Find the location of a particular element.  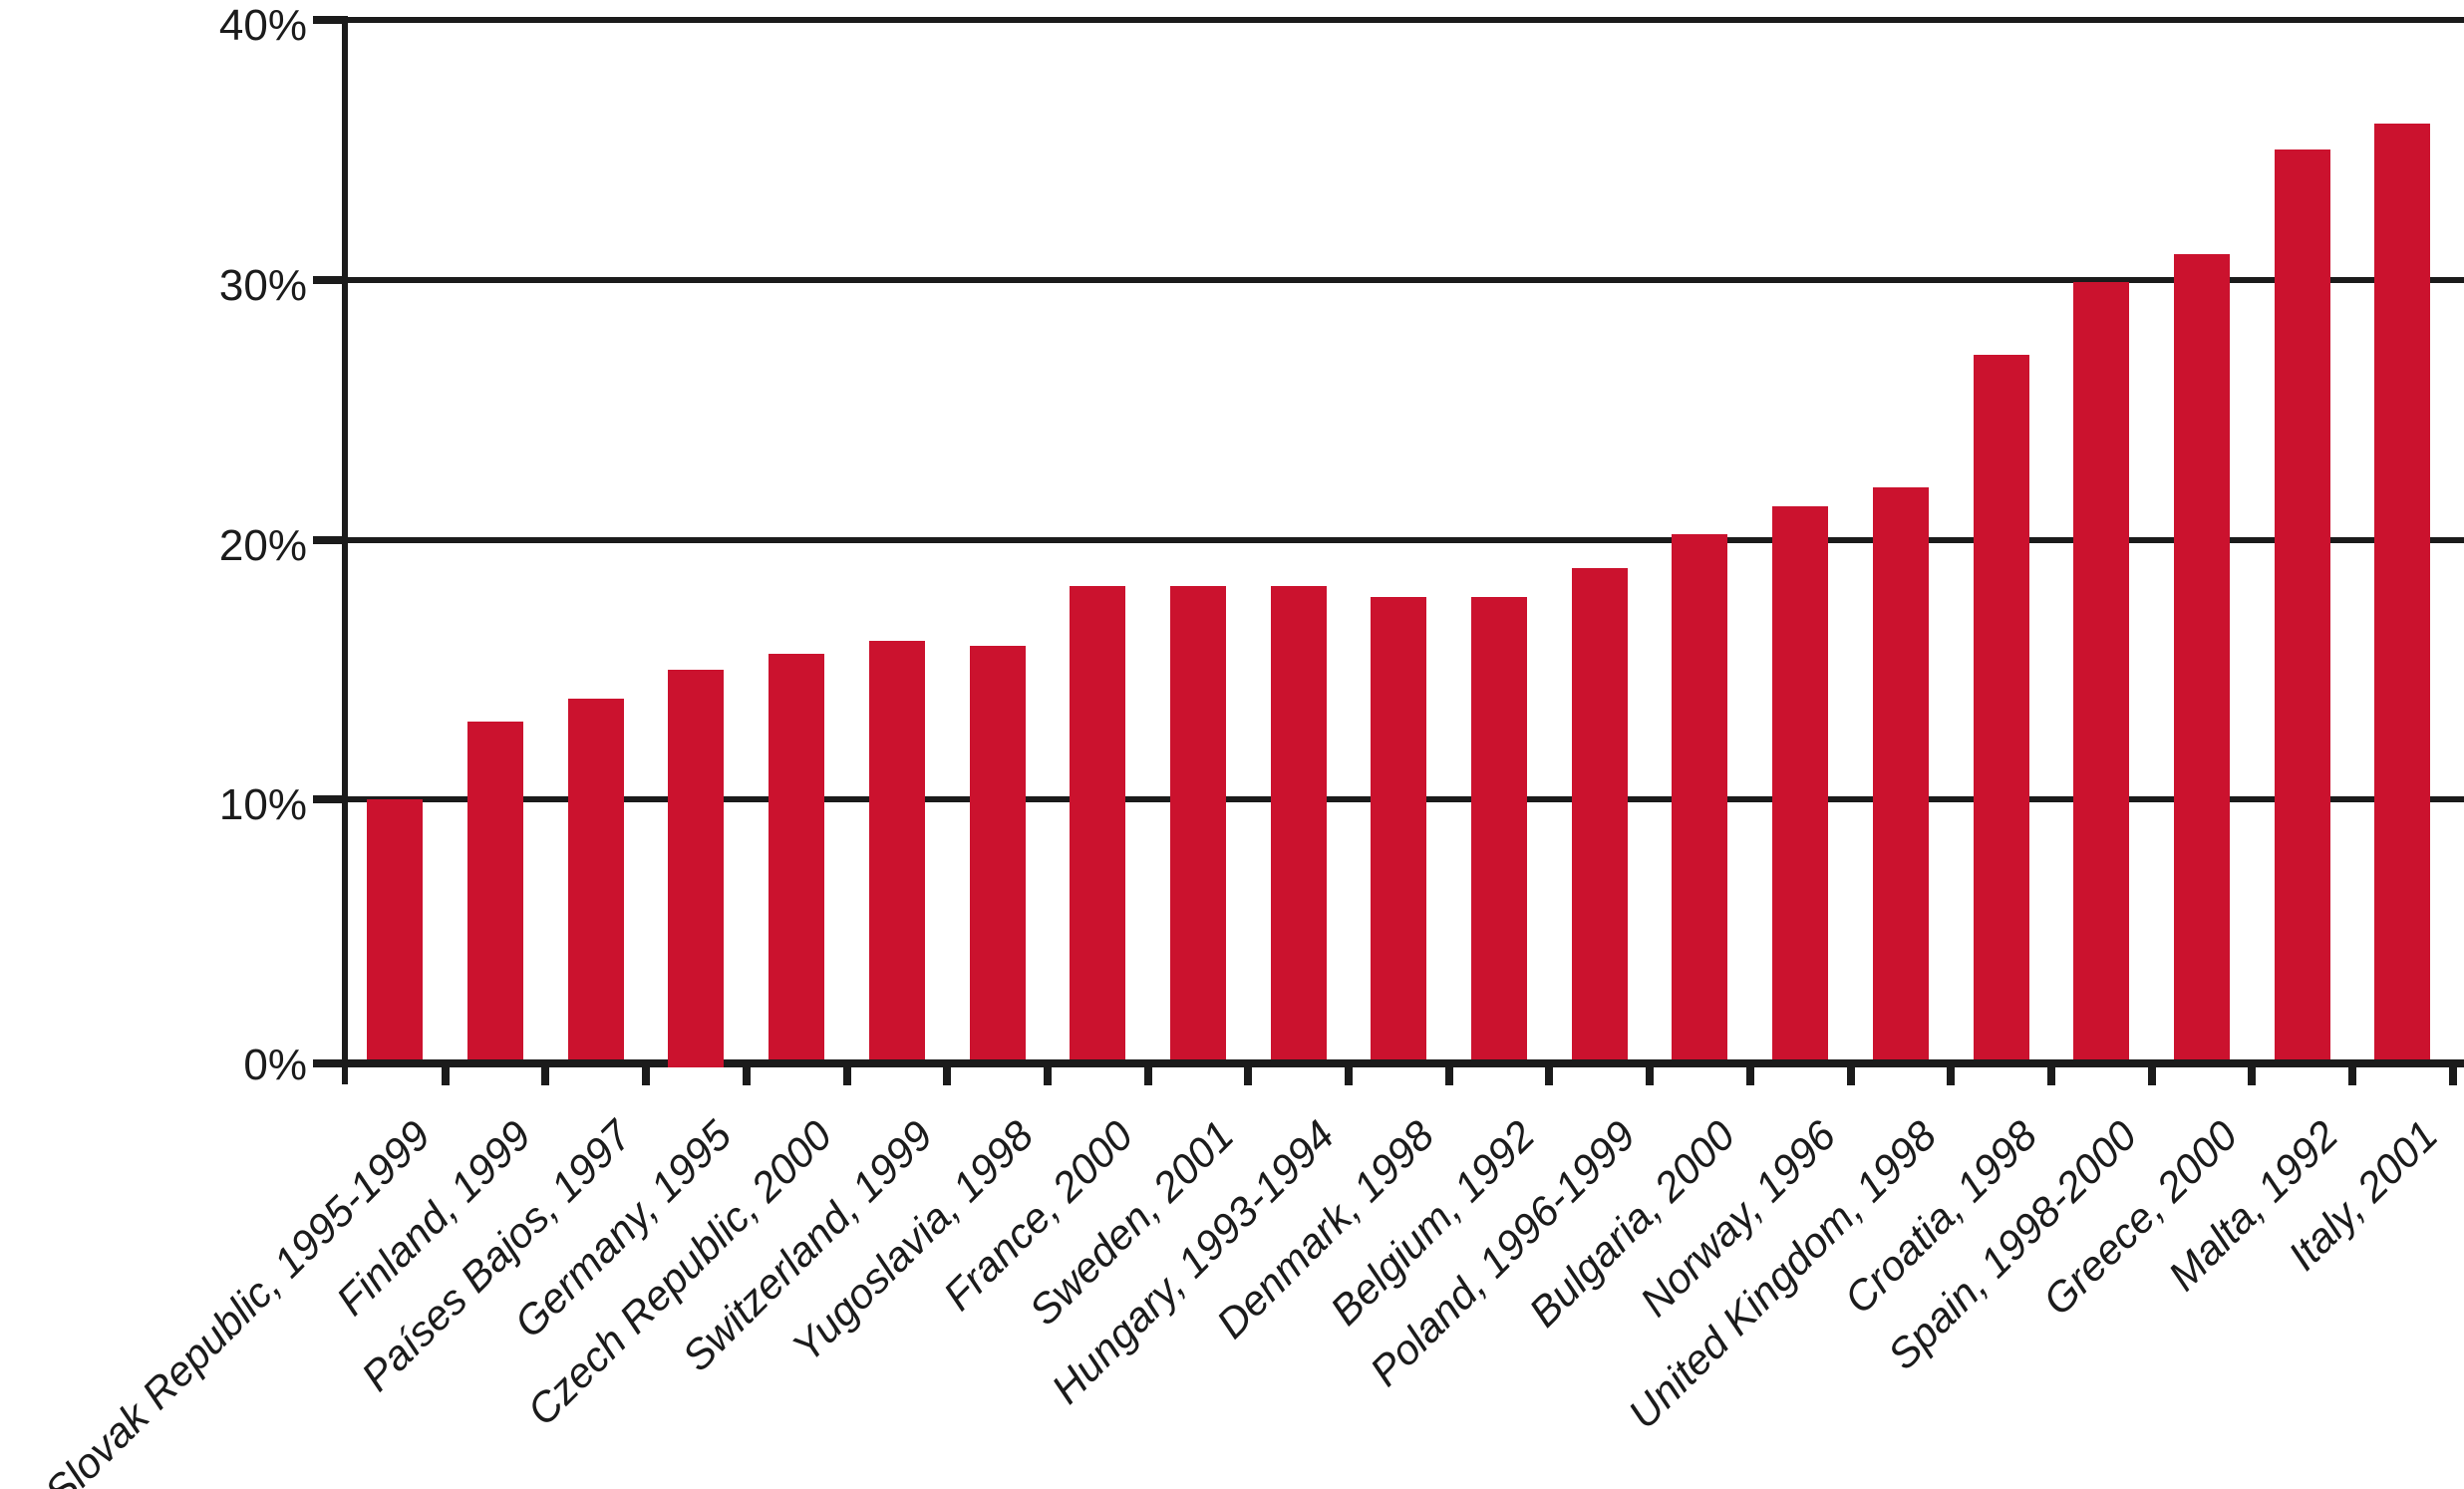

y-axis-label-40-percent: 40% is located at coordinates (263, 25).